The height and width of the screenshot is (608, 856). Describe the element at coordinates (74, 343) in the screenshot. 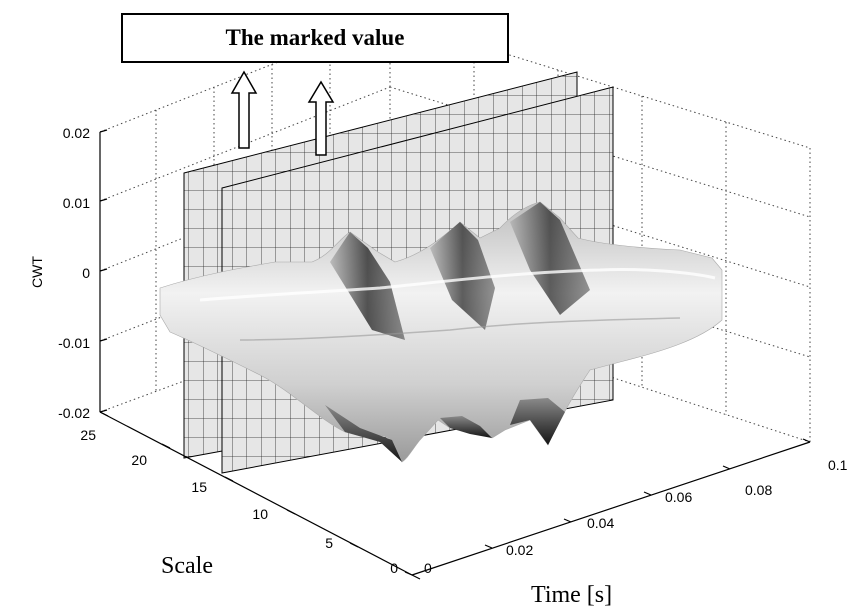

I see `z-tick-label: -0.01` at that location.